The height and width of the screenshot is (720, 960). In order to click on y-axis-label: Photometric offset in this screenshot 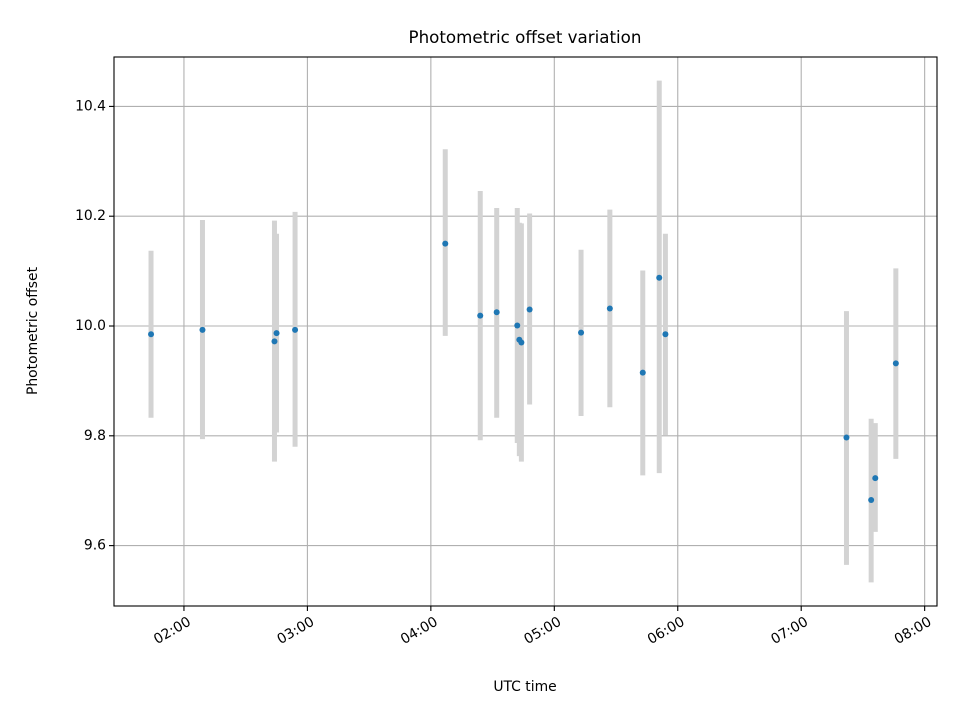, I will do `click(33, 330)`.